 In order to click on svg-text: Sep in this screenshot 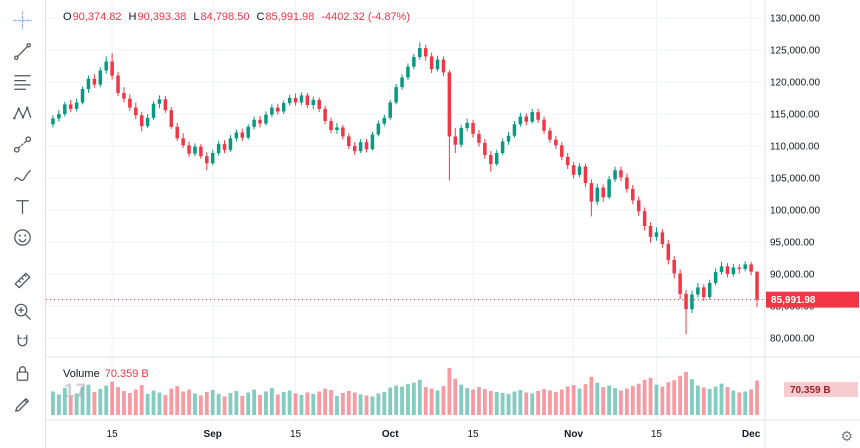, I will do `click(213, 434)`.